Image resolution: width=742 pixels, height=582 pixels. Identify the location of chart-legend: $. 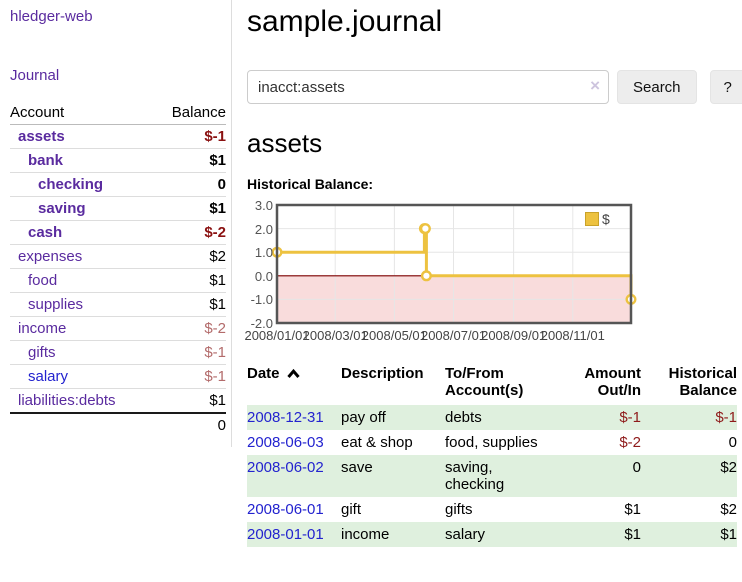
(597, 219).